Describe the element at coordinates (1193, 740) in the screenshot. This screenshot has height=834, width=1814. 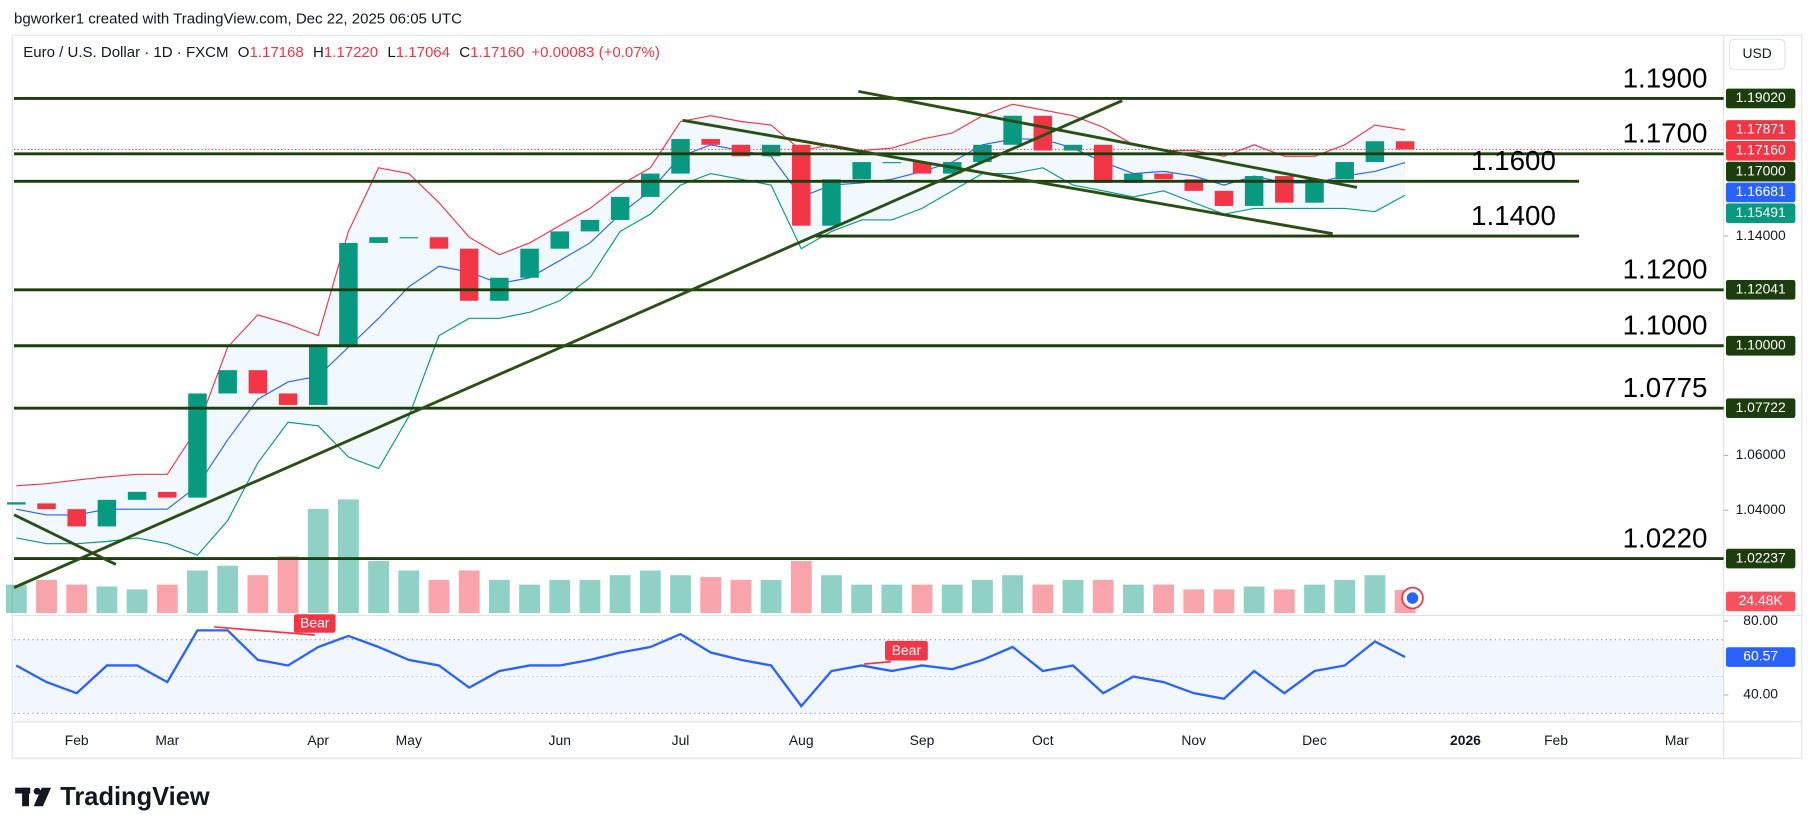
I see `x-tick-label: Nov` at that location.